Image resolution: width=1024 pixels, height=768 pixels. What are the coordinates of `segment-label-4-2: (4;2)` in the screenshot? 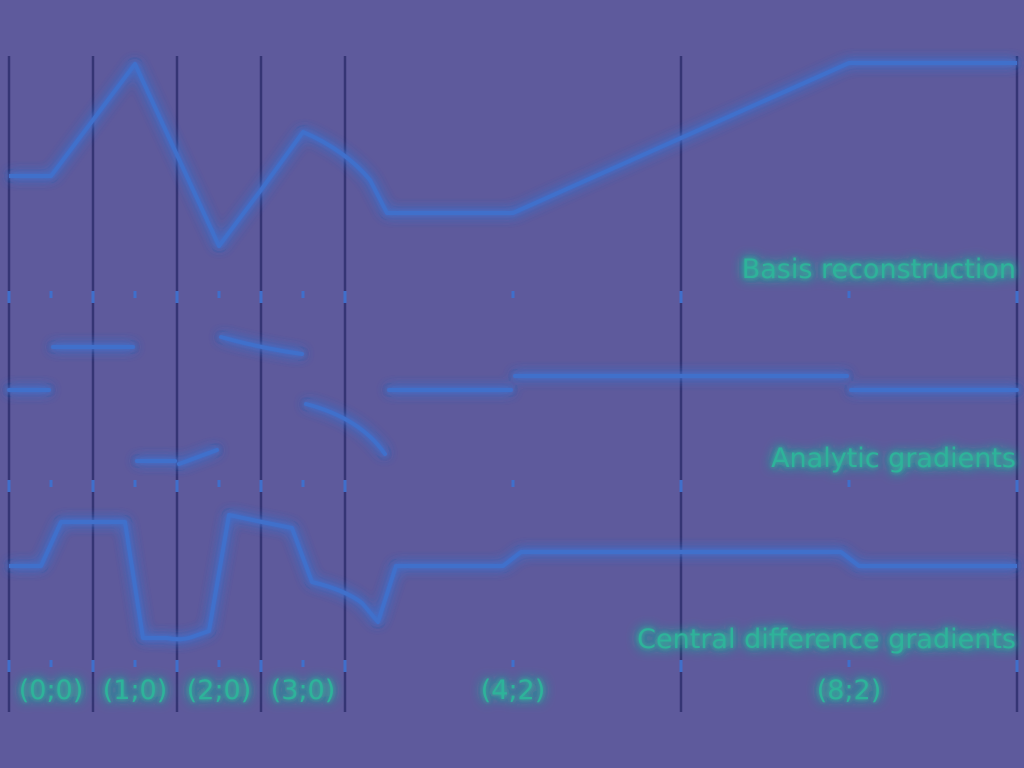 It's located at (513, 690).